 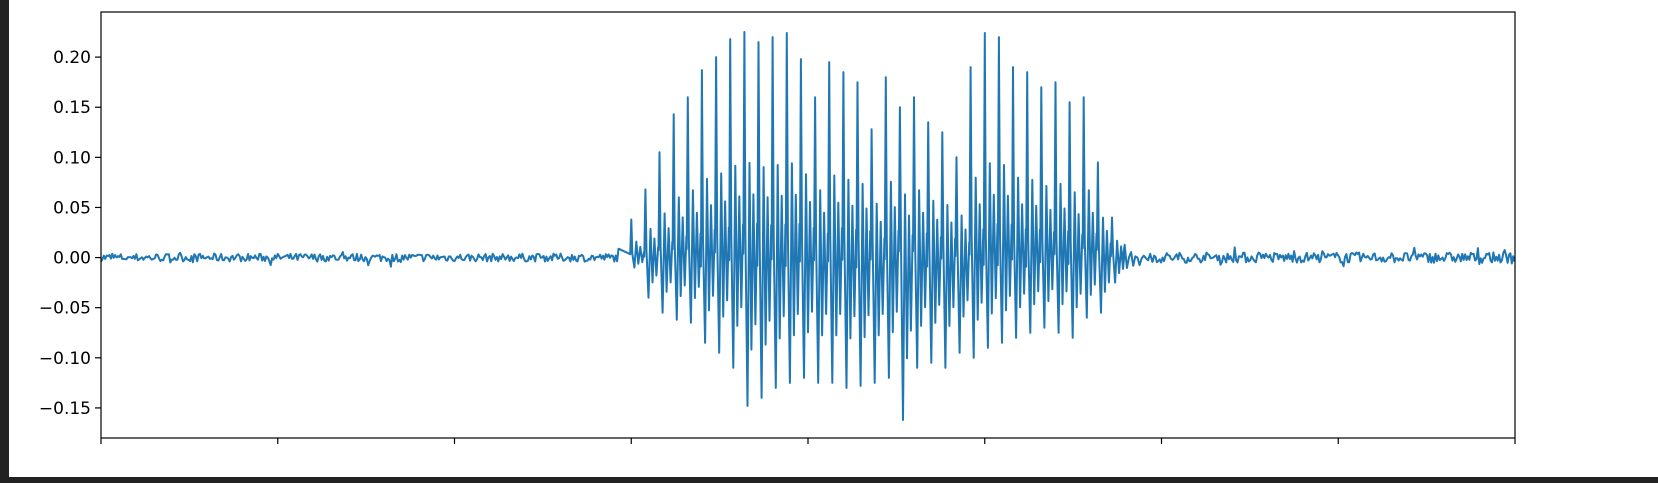 I want to click on y-axis-ticks: 0.20 0.15 0.10 0.05 0.00 −0.05 −0.10 −0.15, so click(x=70, y=233).